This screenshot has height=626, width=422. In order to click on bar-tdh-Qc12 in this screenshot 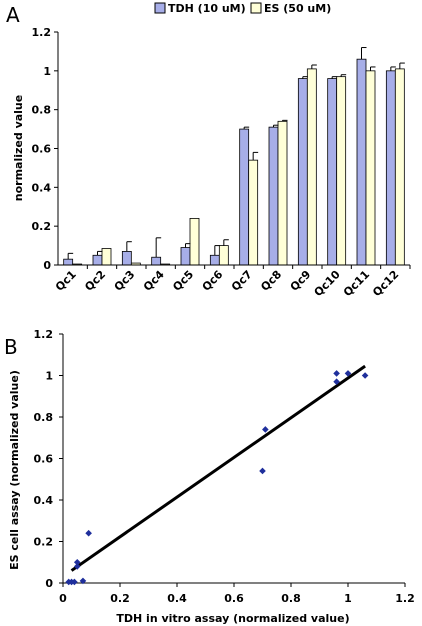, I will do `click(390, 168)`.